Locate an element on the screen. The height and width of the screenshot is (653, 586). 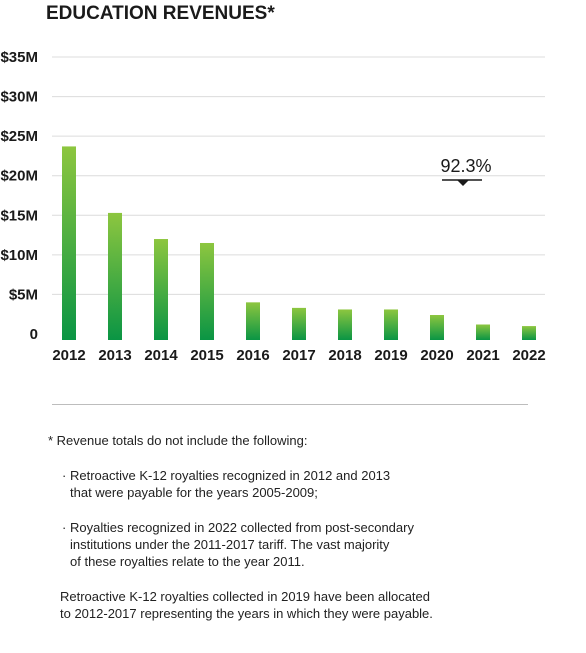
divider is located at coordinates (290, 404).